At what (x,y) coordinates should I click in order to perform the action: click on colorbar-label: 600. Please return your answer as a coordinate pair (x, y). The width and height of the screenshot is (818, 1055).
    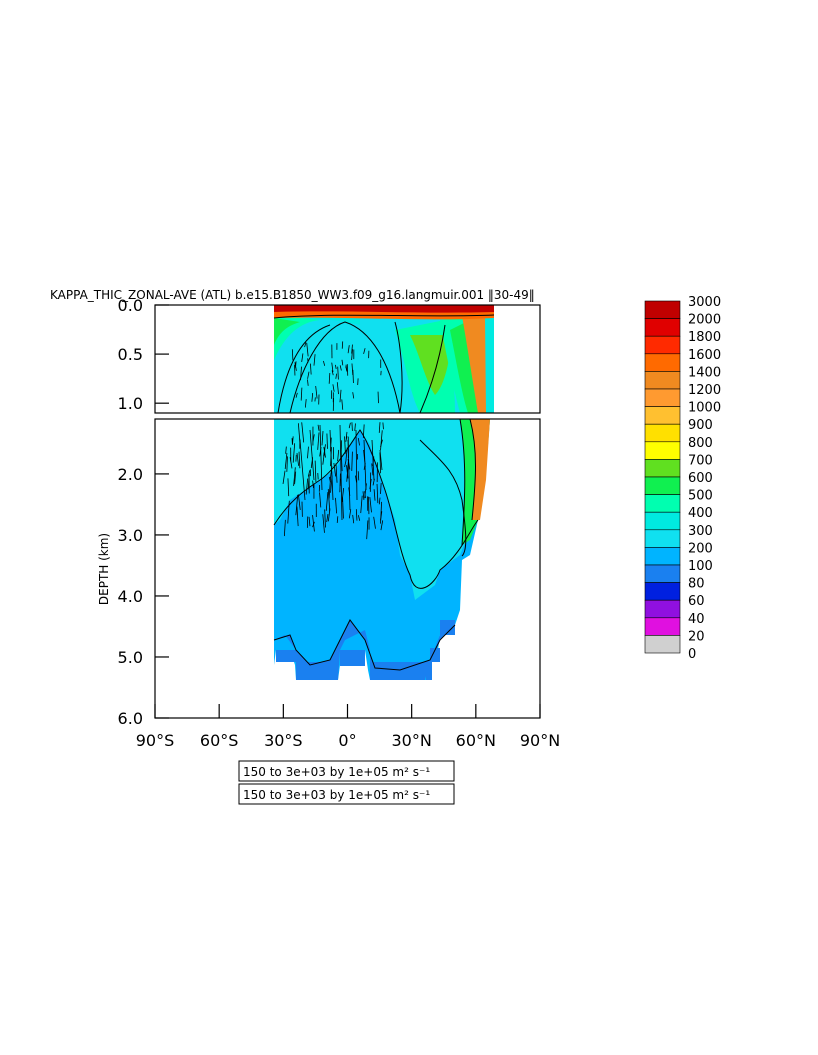
    Looking at the image, I should click on (700, 478).